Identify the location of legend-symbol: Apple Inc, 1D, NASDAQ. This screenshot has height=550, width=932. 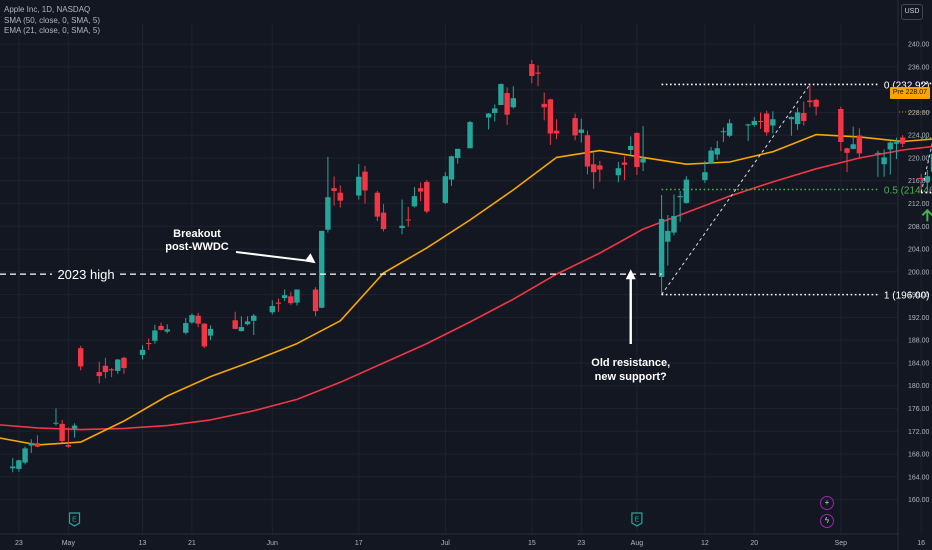
(47, 9).